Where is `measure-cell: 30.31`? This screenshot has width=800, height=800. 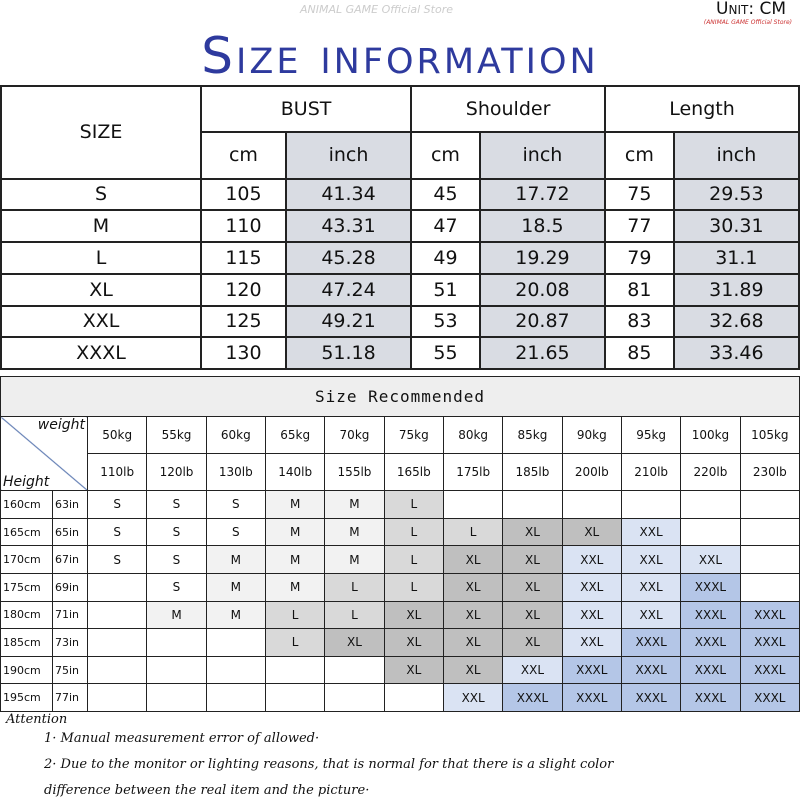 measure-cell: 30.31 is located at coordinates (736, 226).